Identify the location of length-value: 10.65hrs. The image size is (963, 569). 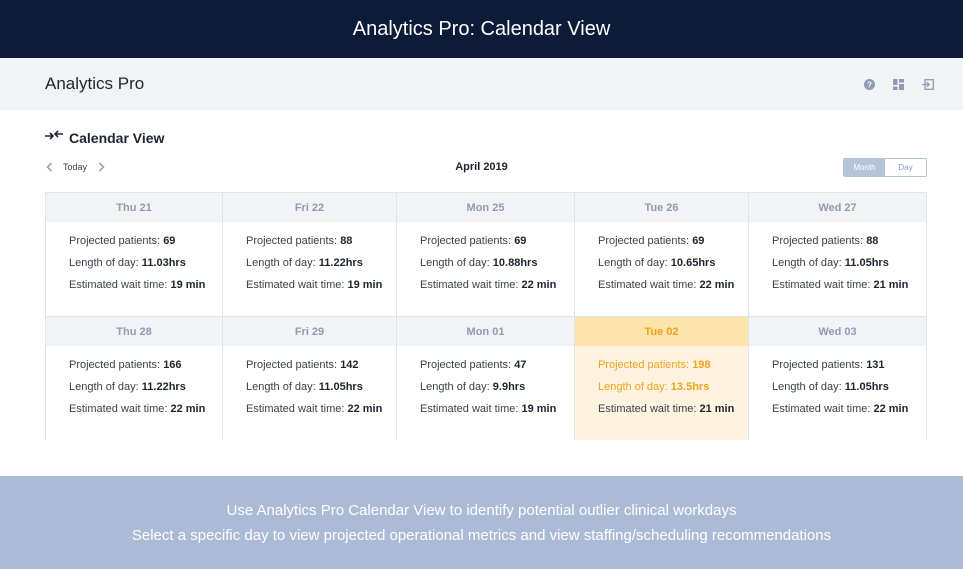
(693, 263).